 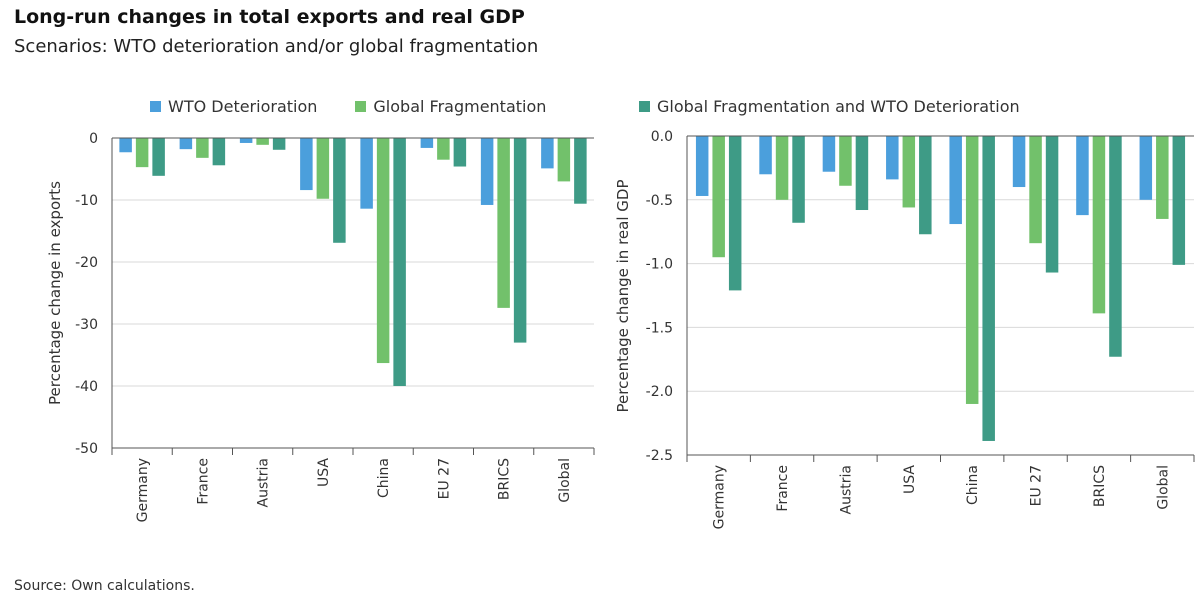 I want to click on legend-swatch-frag, so click(x=361, y=106).